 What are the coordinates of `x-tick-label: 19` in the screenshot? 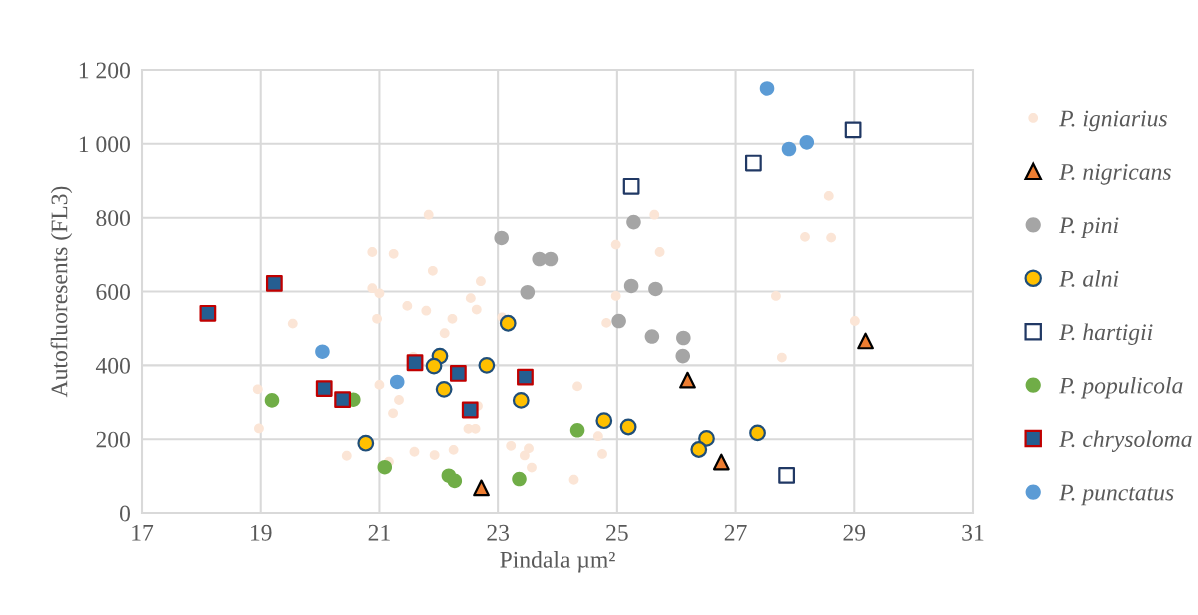 It's located at (261, 532).